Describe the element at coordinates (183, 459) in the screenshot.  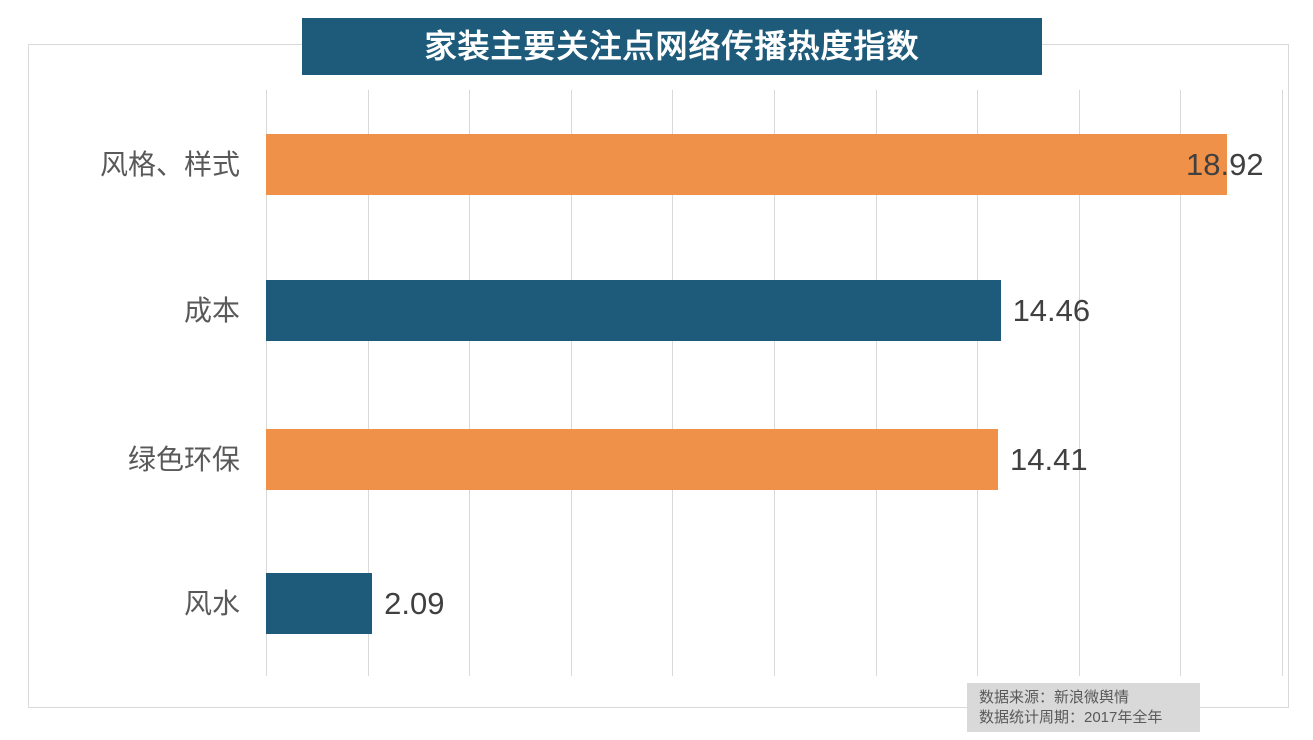
I see `category-label: 绿色环保` at that location.